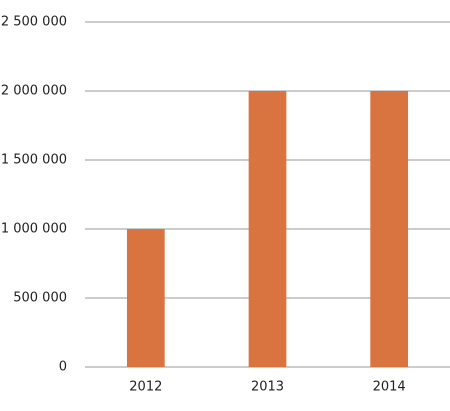 This screenshot has width=450, height=411. I want to click on y-tick-label: 1 500 000, so click(34, 160).